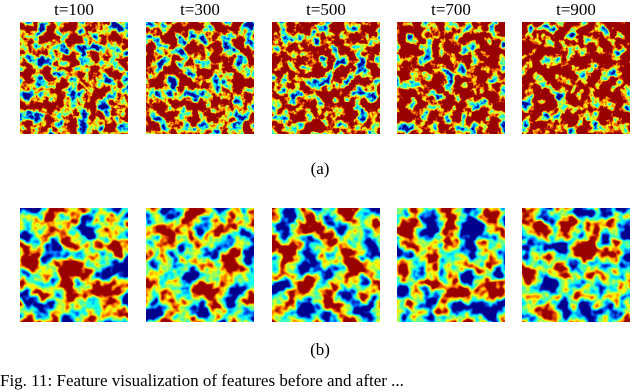 Image resolution: width=640 pixels, height=392 pixels. I want to click on row-label: (a), so click(320, 168).